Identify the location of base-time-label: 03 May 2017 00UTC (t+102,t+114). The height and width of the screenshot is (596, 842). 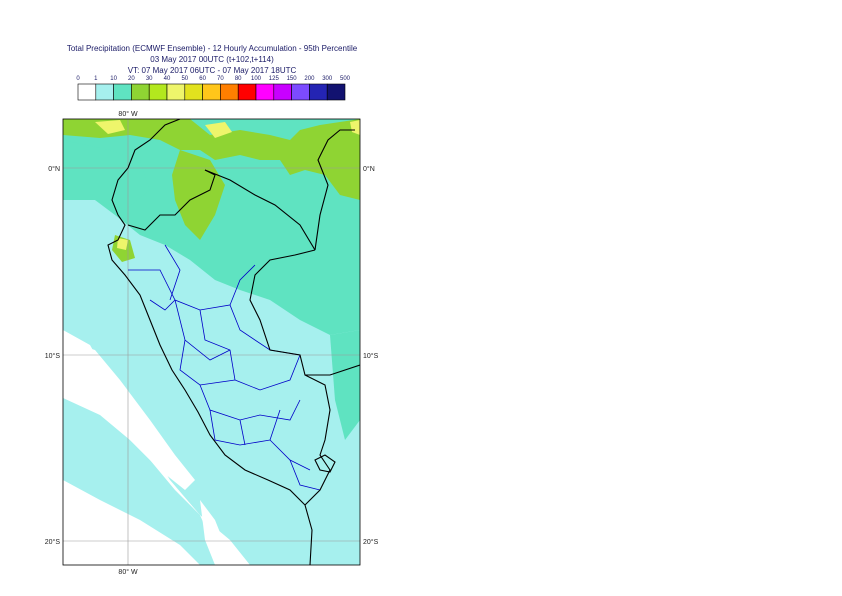
(212, 59).